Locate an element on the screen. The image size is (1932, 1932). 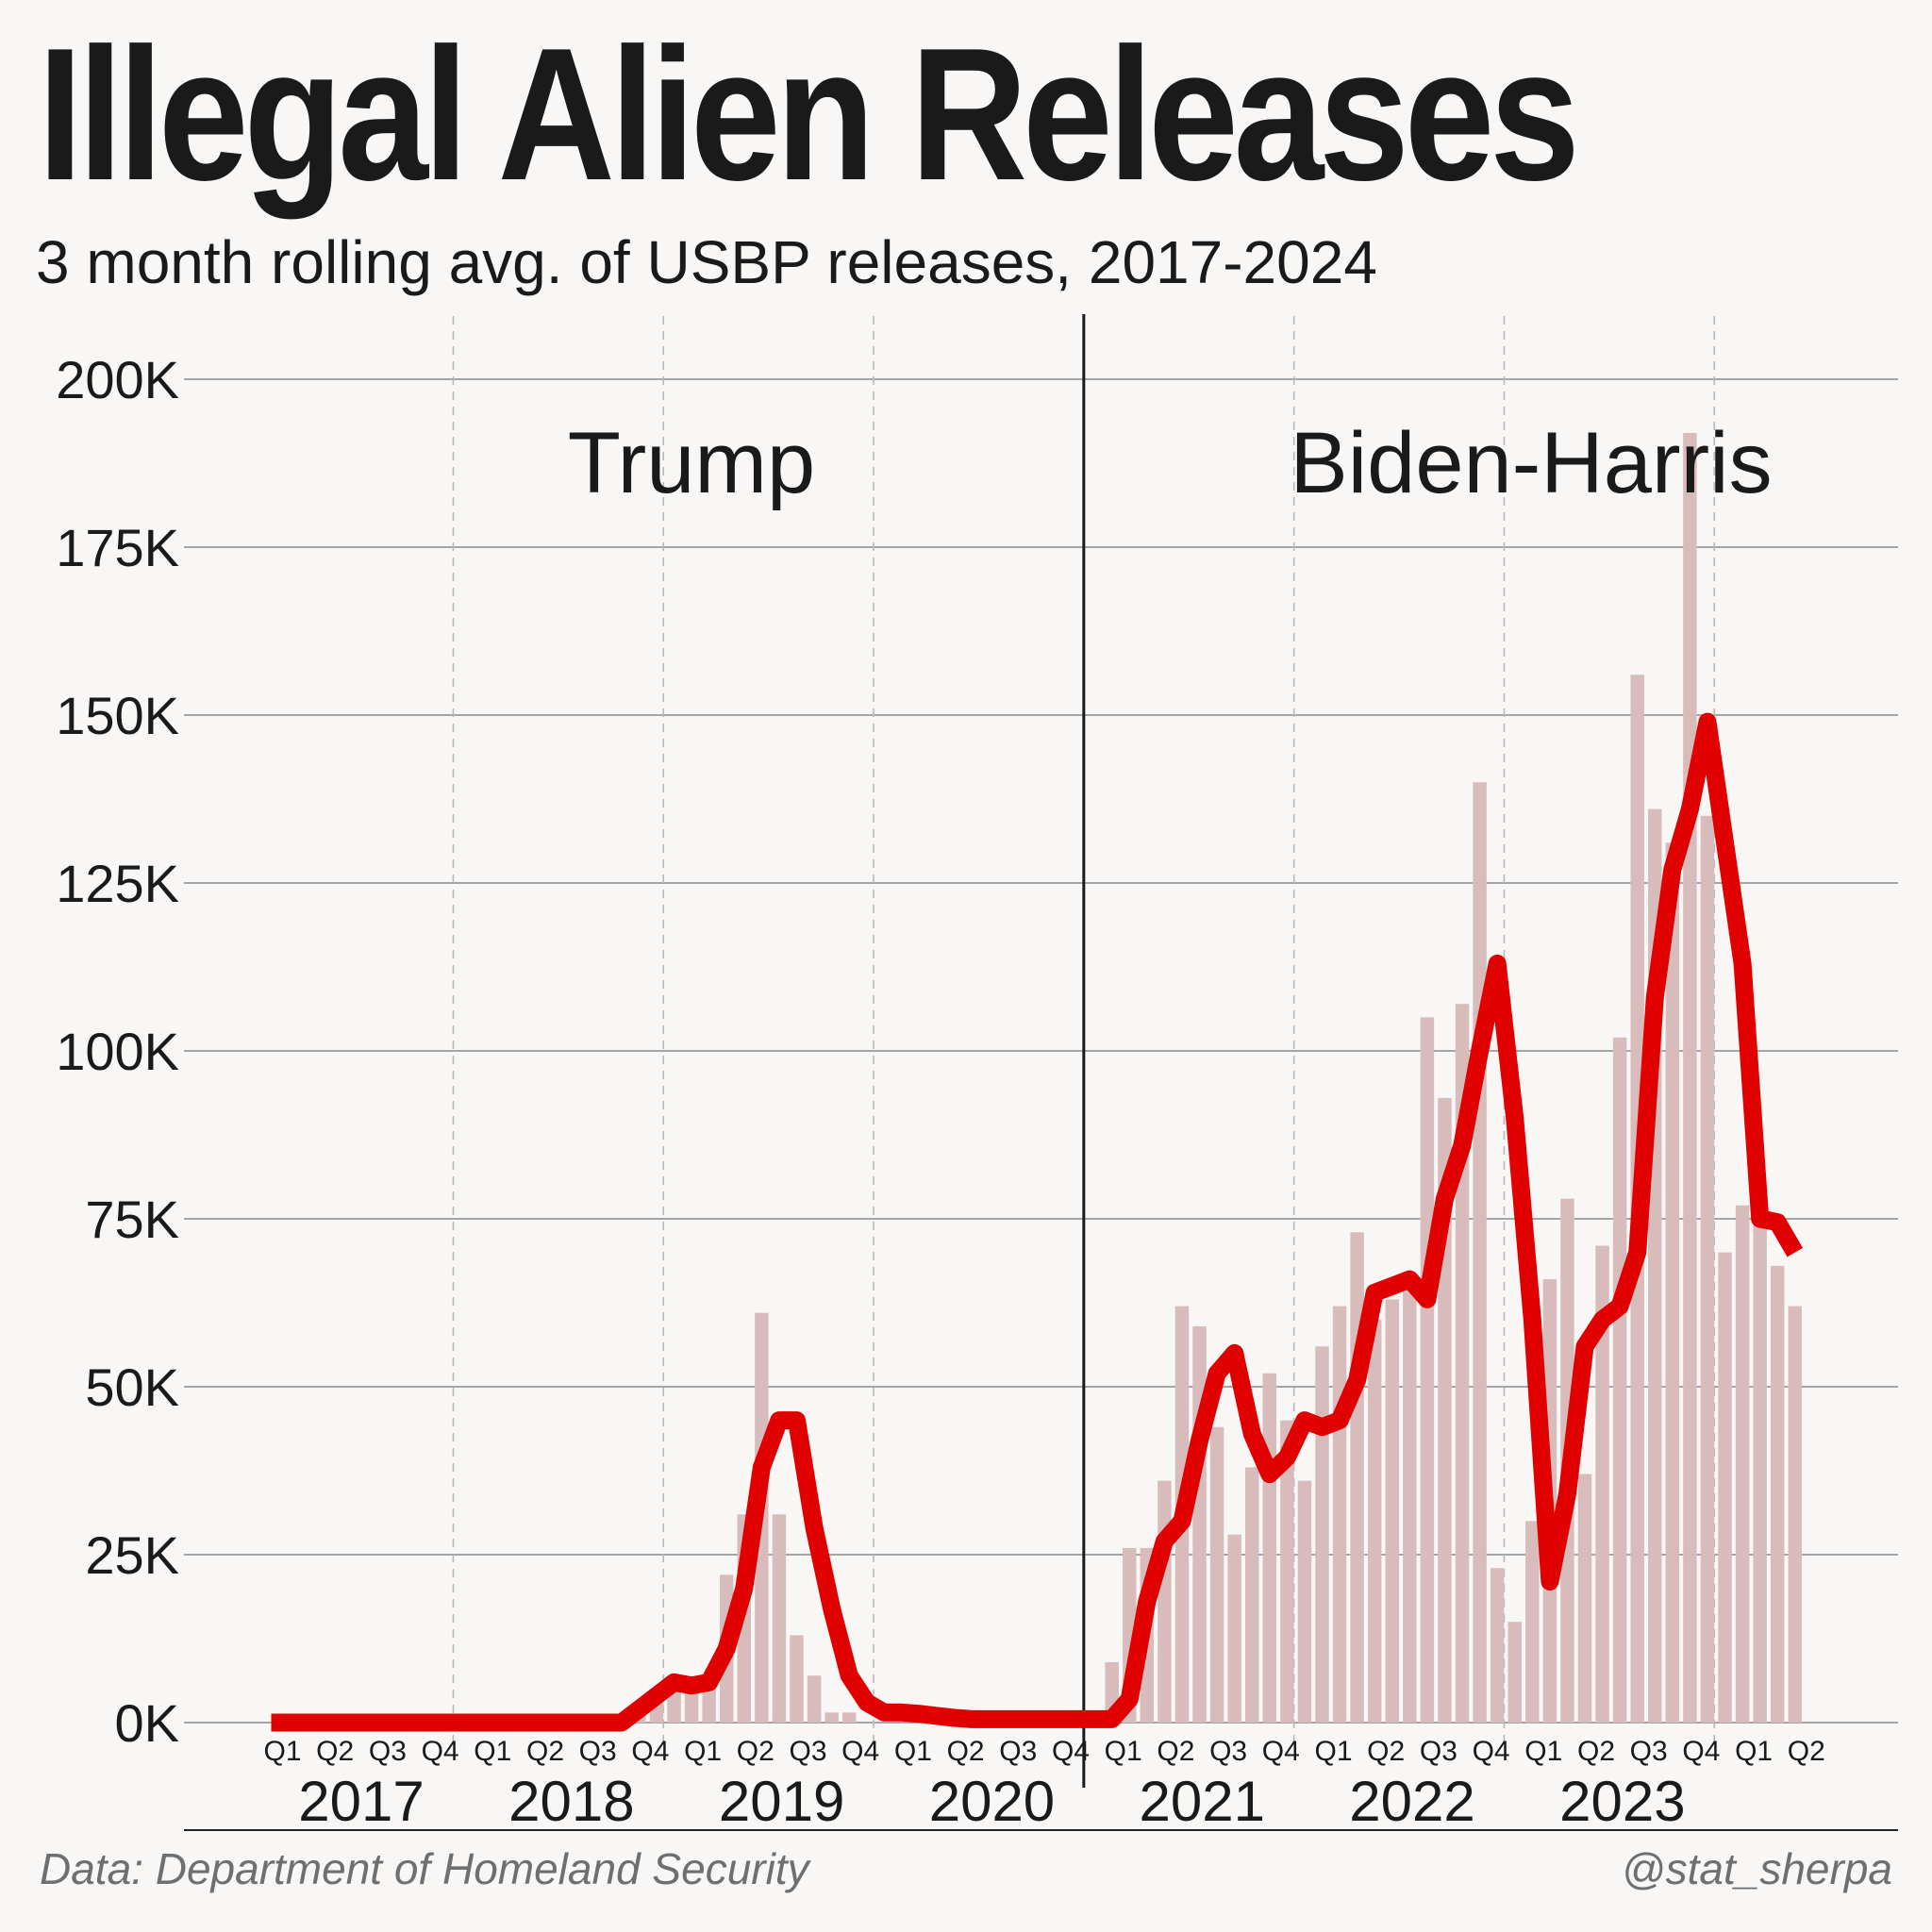
y-tick-label: 100K is located at coordinates (117, 1052).